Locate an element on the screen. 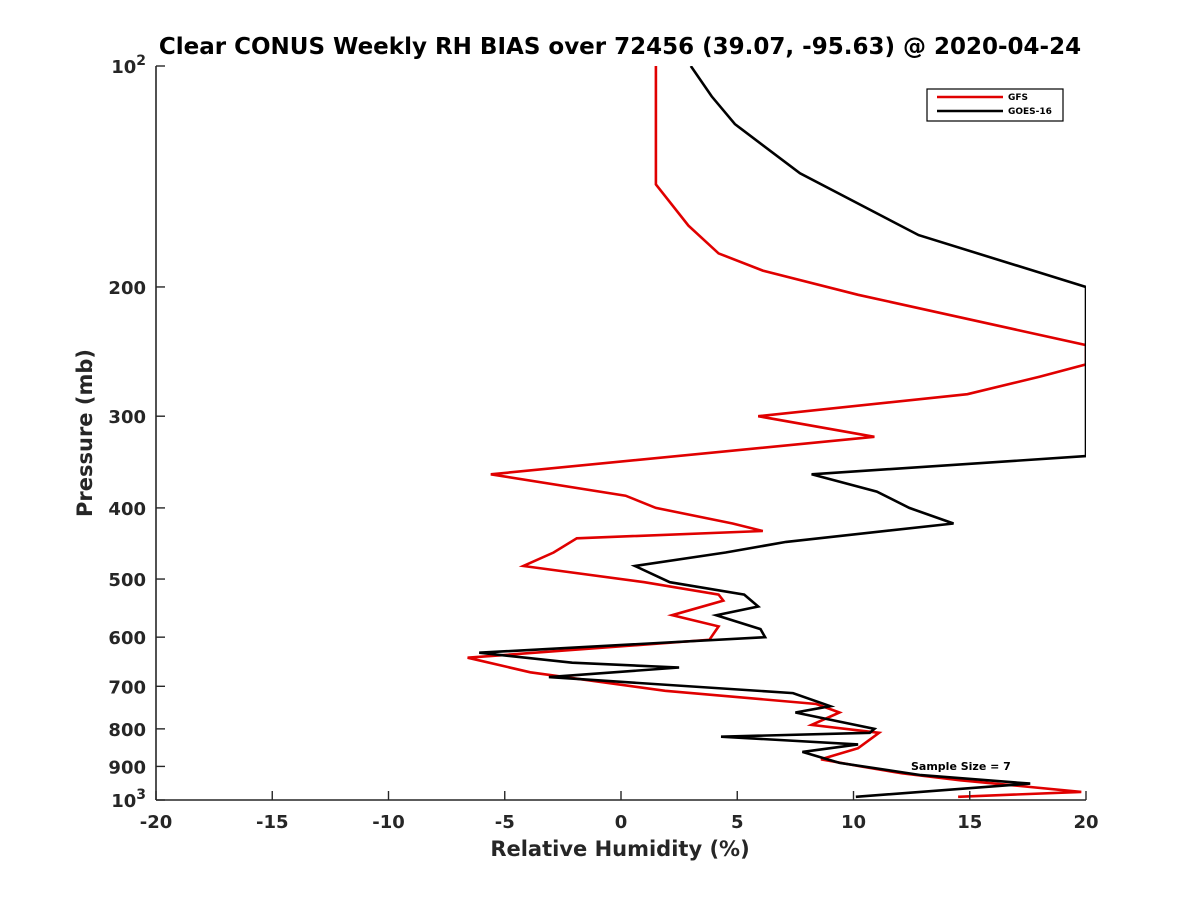 The height and width of the screenshot is (900, 1200). y-tick-label: 10³ is located at coordinates (128, 799).